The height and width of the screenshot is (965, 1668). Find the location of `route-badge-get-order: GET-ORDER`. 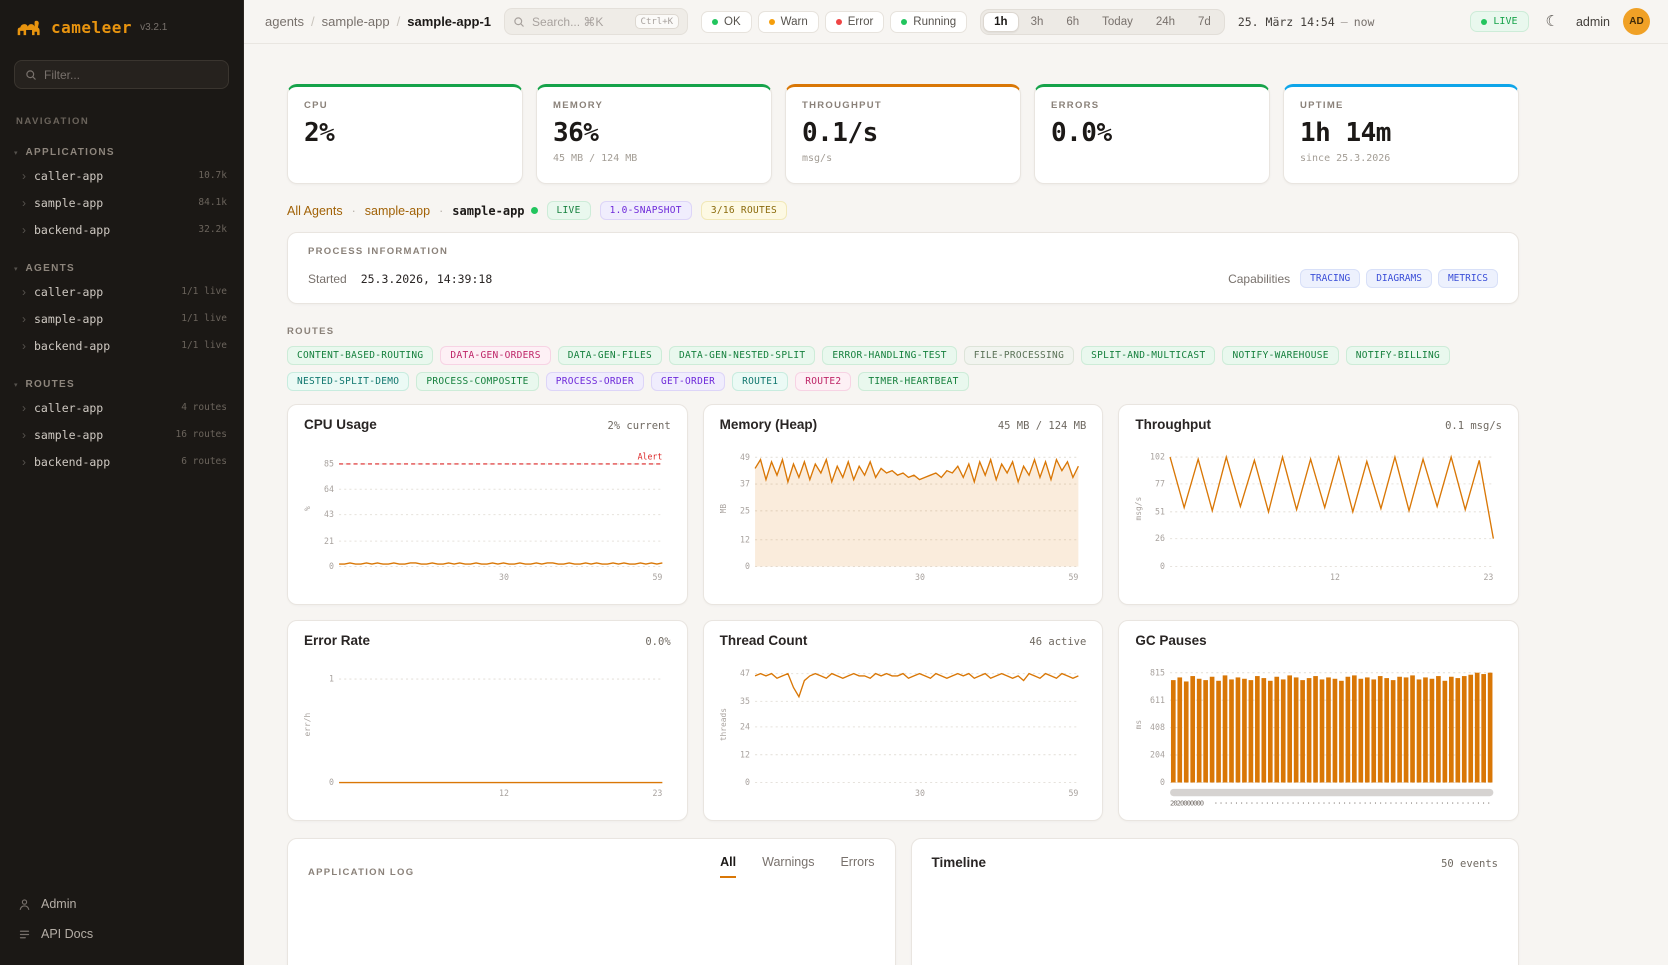

route-badge-get-order: GET-ORDER is located at coordinates (688, 381).